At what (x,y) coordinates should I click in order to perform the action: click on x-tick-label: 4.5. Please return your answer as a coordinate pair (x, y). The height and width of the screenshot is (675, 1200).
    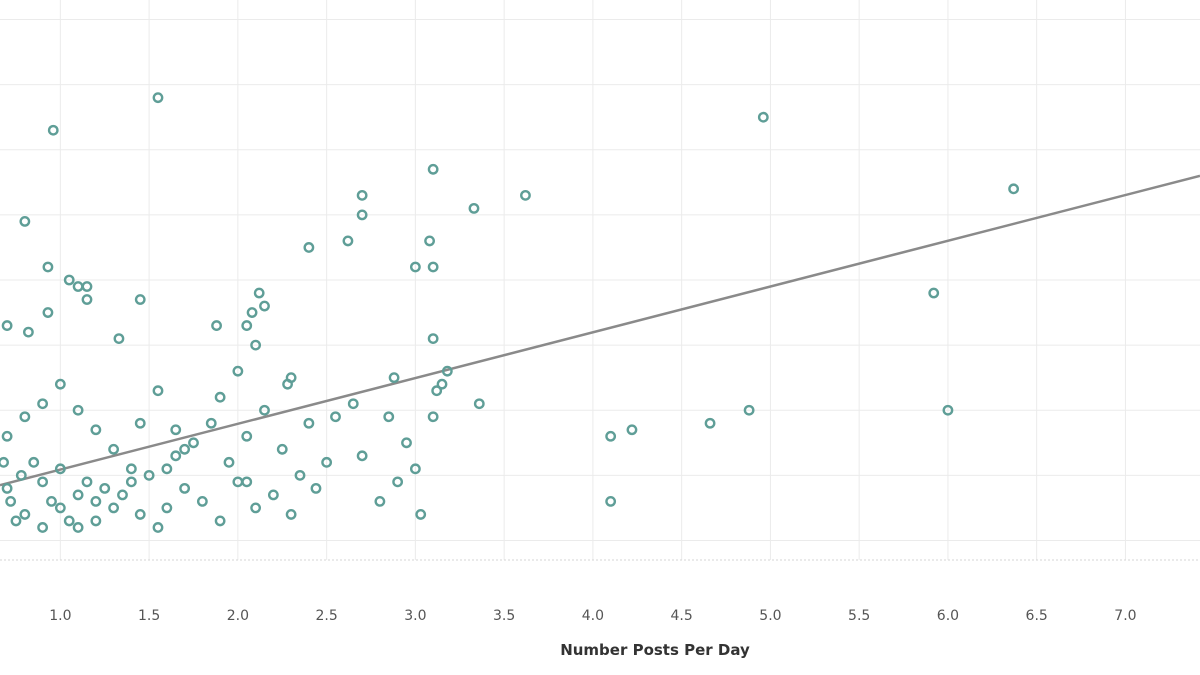
    Looking at the image, I should click on (682, 616).